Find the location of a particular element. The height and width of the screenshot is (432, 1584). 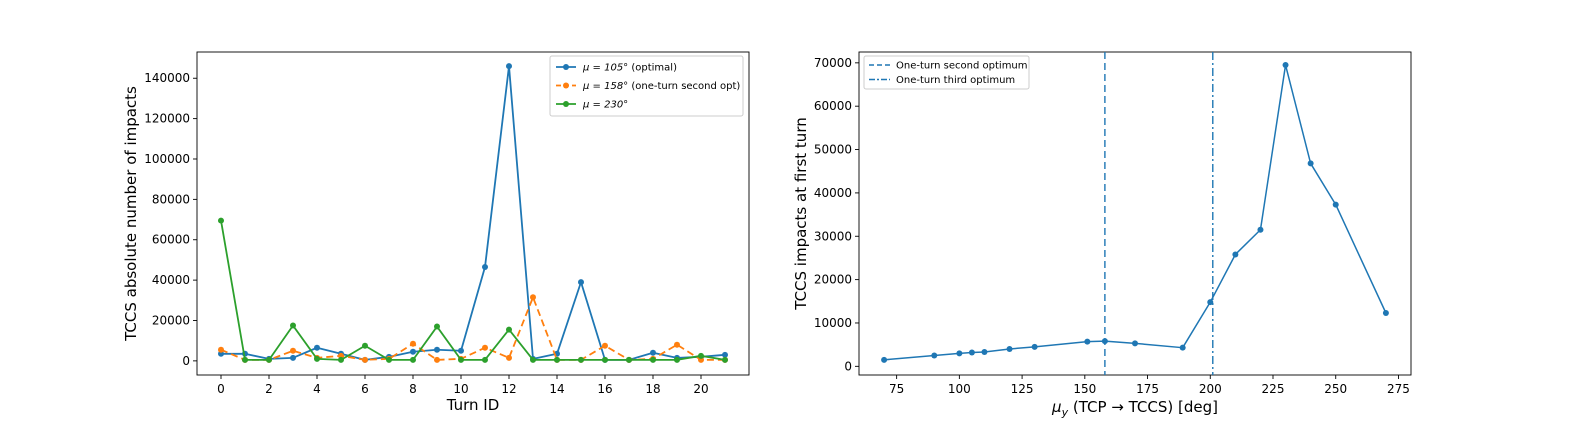

y-axis-label: TCCS absolute number of impacts is located at coordinates (131, 214).